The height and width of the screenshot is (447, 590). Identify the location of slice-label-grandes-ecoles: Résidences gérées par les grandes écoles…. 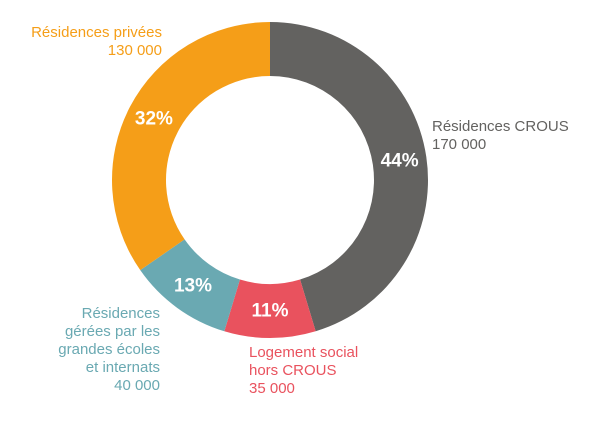
(109, 350).